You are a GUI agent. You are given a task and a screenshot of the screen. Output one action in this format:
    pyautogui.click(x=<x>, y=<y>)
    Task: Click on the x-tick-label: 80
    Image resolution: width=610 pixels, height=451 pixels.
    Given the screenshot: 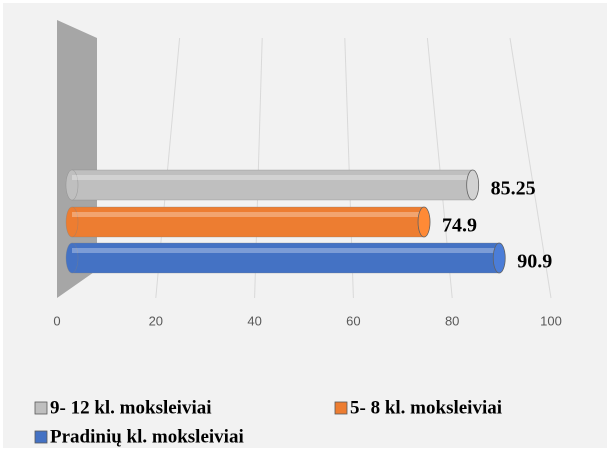 What is the action you would take?
    pyautogui.click(x=452, y=320)
    